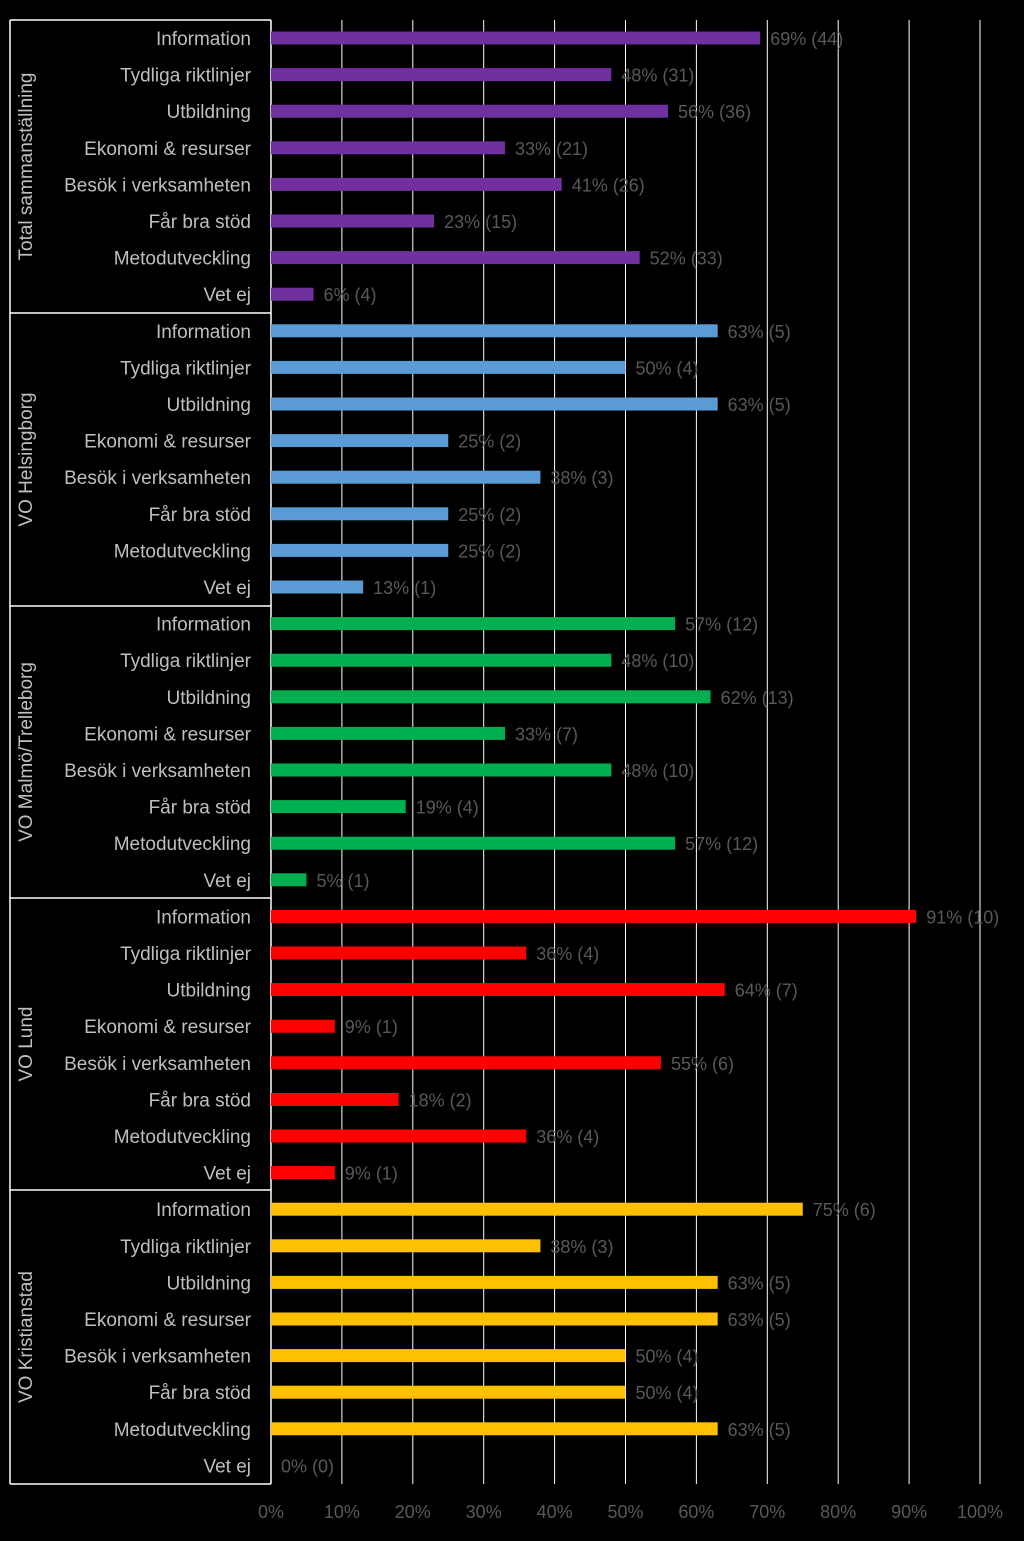  I want to click on data-label: 0% (0), so click(307, 1466).